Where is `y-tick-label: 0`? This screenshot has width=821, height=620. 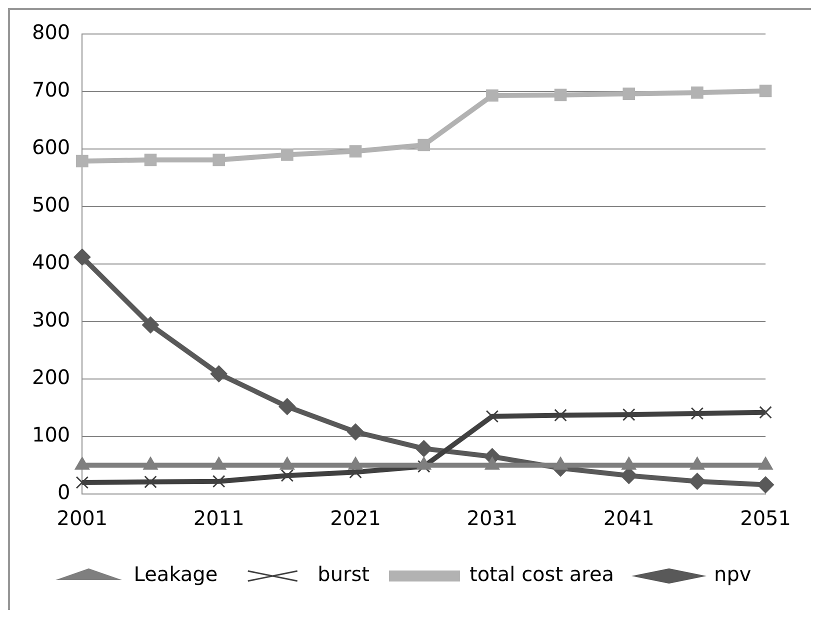 y-tick-label: 0 is located at coordinates (63, 492).